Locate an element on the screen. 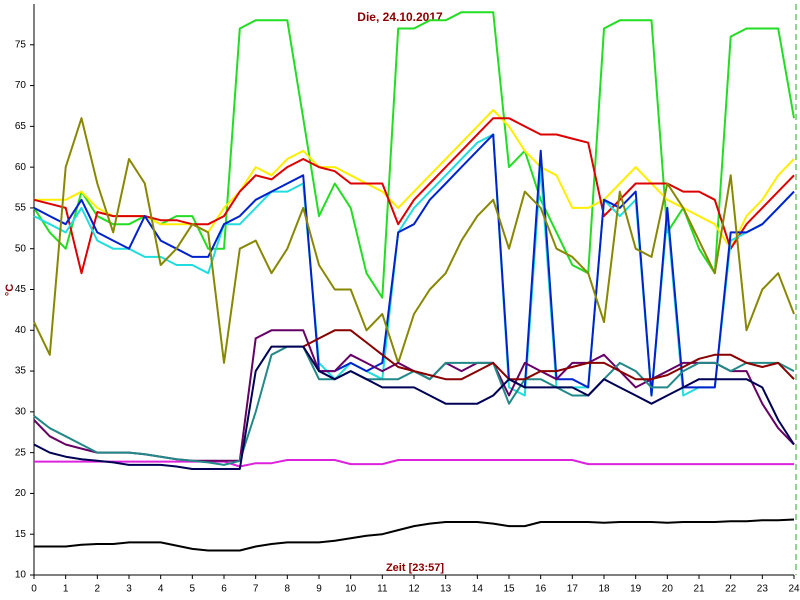 The height and width of the screenshot is (600, 800). x-tick-label: 1 is located at coordinates (66, 589).